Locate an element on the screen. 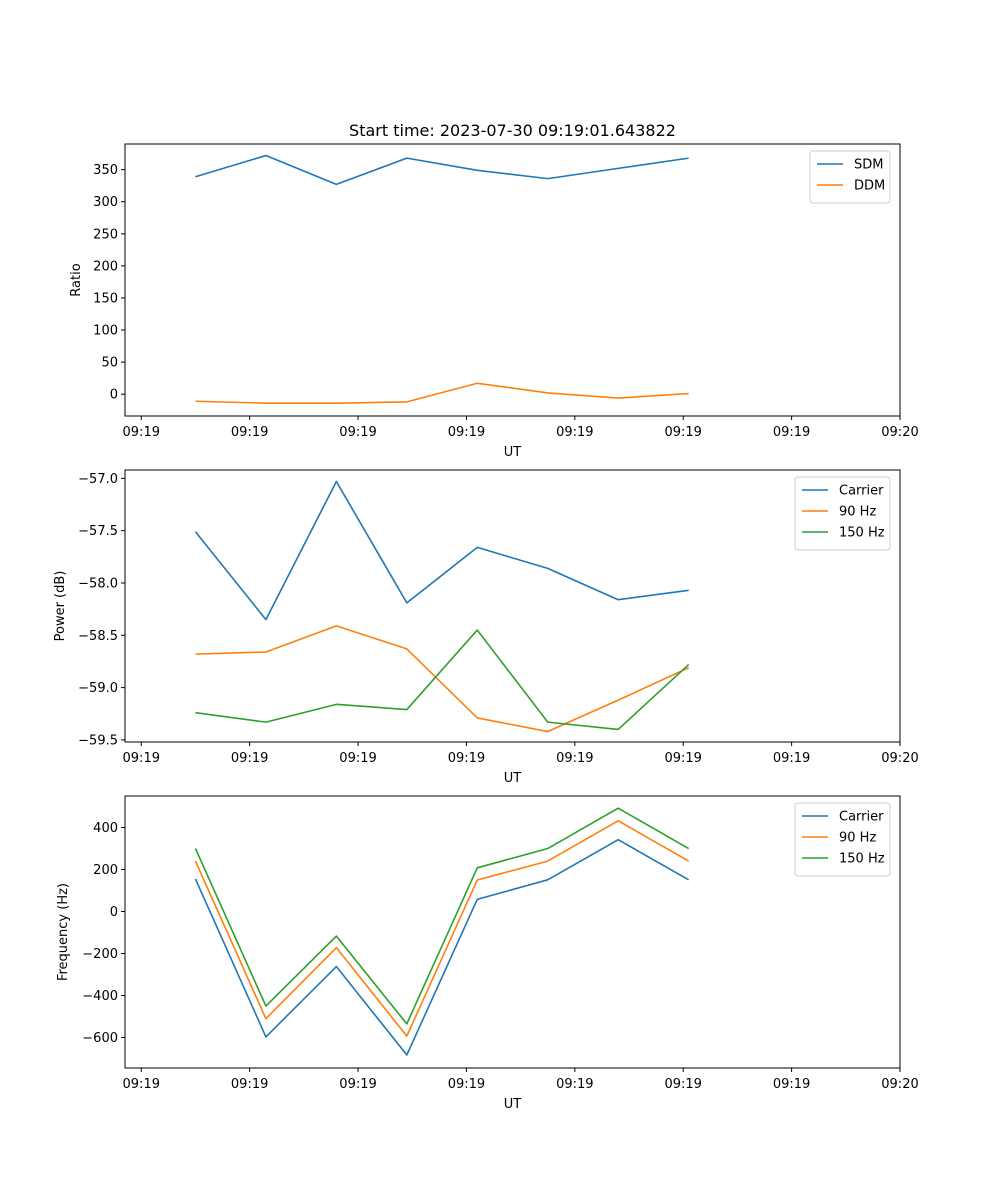 The height and width of the screenshot is (1200, 1000). y-tick-label: −58.5 is located at coordinates (98, 636).